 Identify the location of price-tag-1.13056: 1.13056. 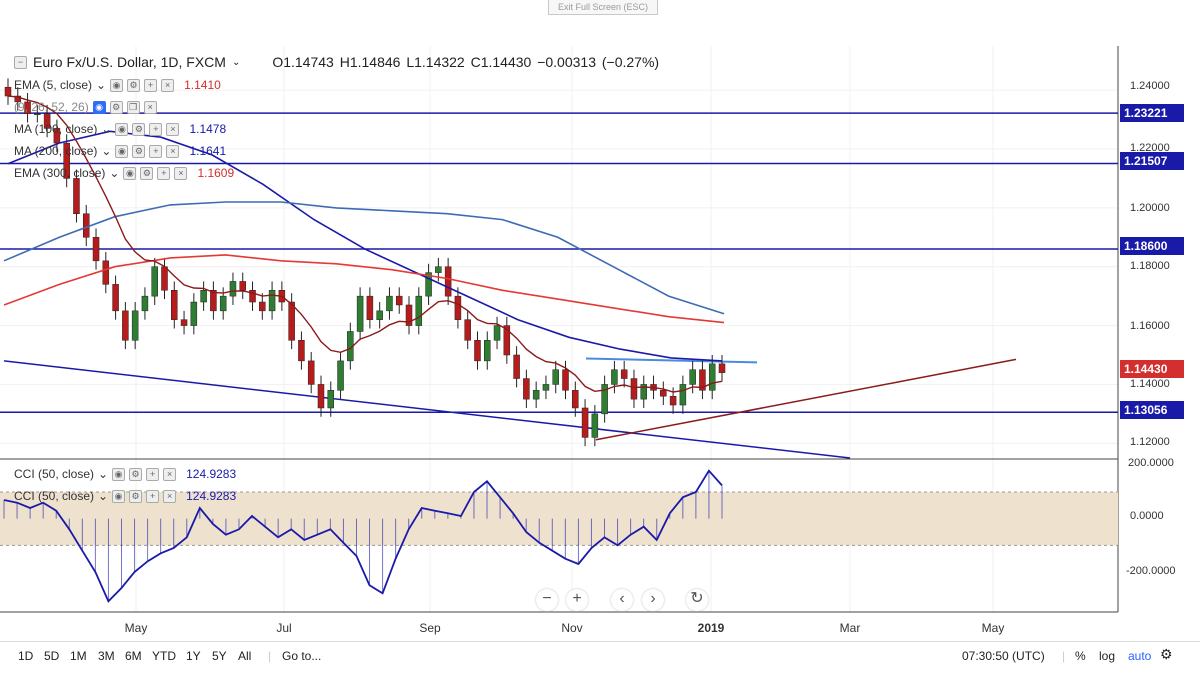
(1152, 410).